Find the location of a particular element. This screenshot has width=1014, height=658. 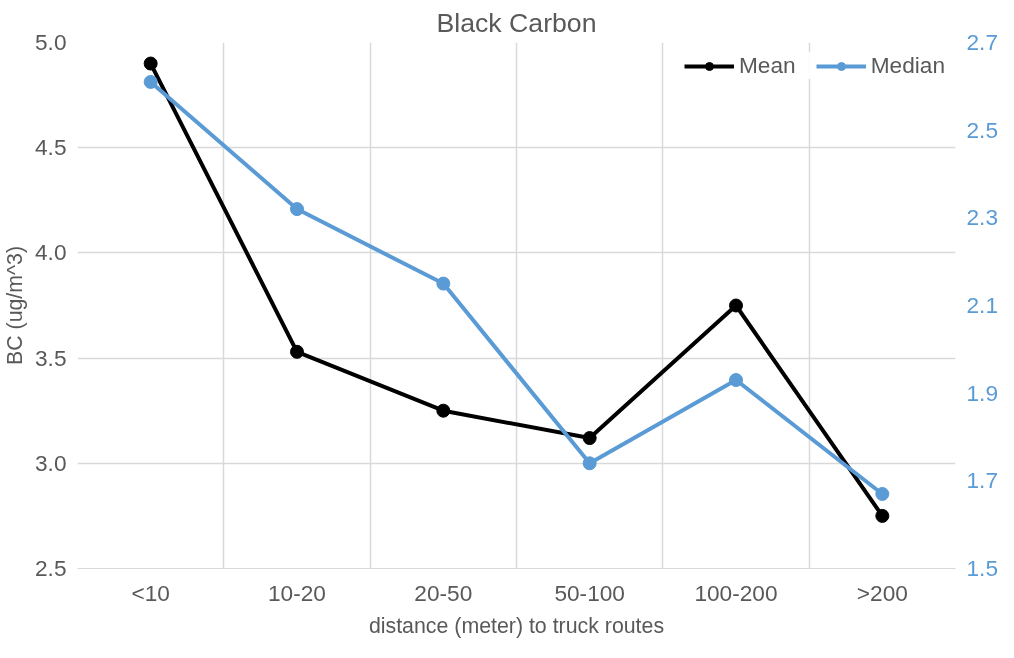

y2-tick-label: 1.7 is located at coordinates (982, 480).